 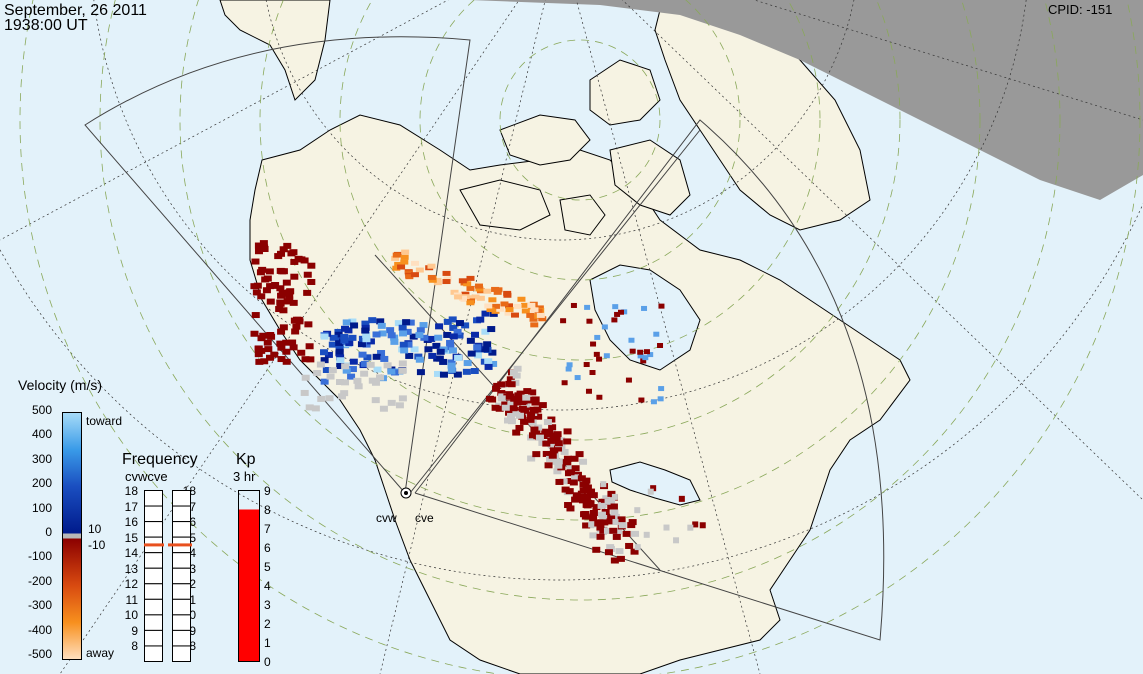 What do you see at coordinates (48, 532) in the screenshot?
I see `velocity-tick-label: 0` at bounding box center [48, 532].